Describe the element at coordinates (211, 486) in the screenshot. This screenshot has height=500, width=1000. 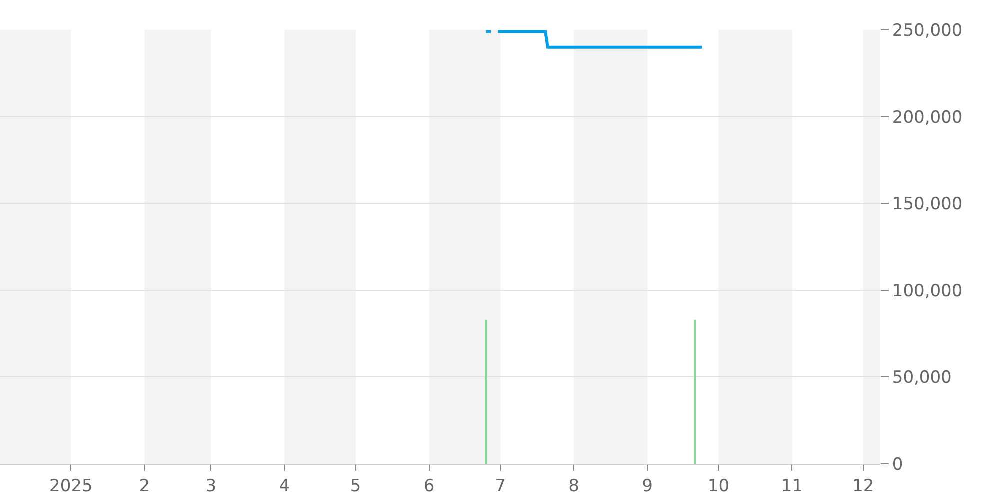
I see `x-tick-label: 3` at that location.